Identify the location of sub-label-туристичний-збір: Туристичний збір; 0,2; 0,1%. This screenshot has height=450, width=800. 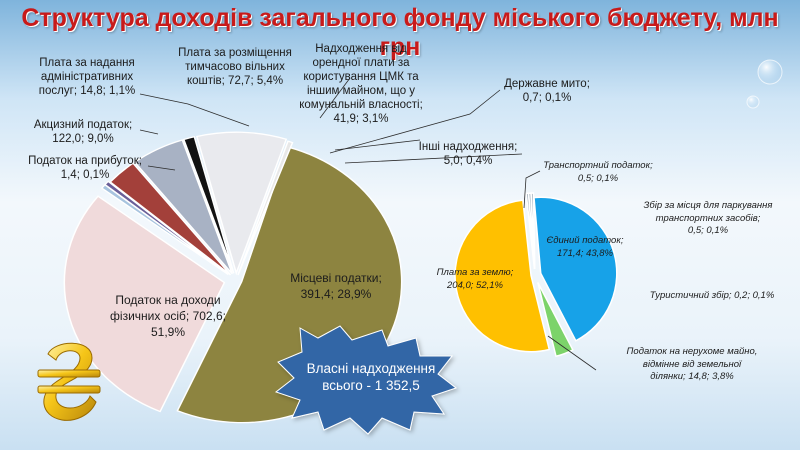
(712, 296).